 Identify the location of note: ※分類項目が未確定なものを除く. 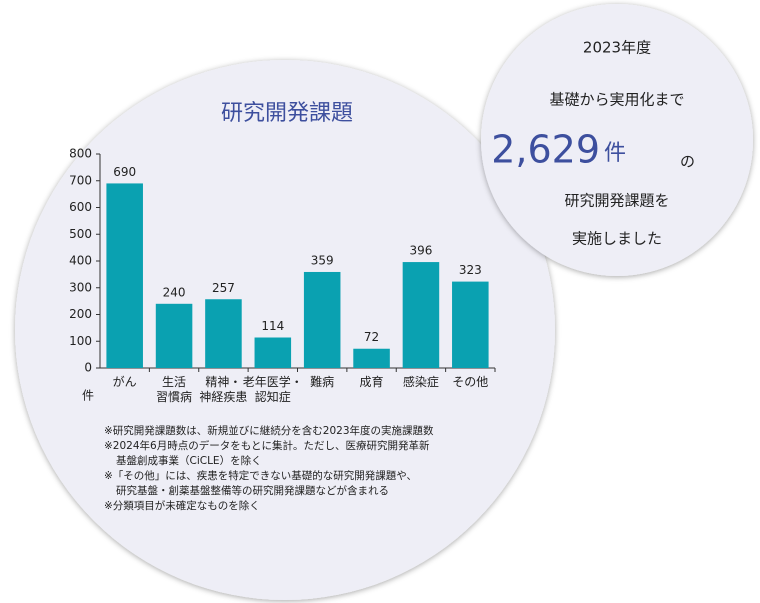
(182, 506).